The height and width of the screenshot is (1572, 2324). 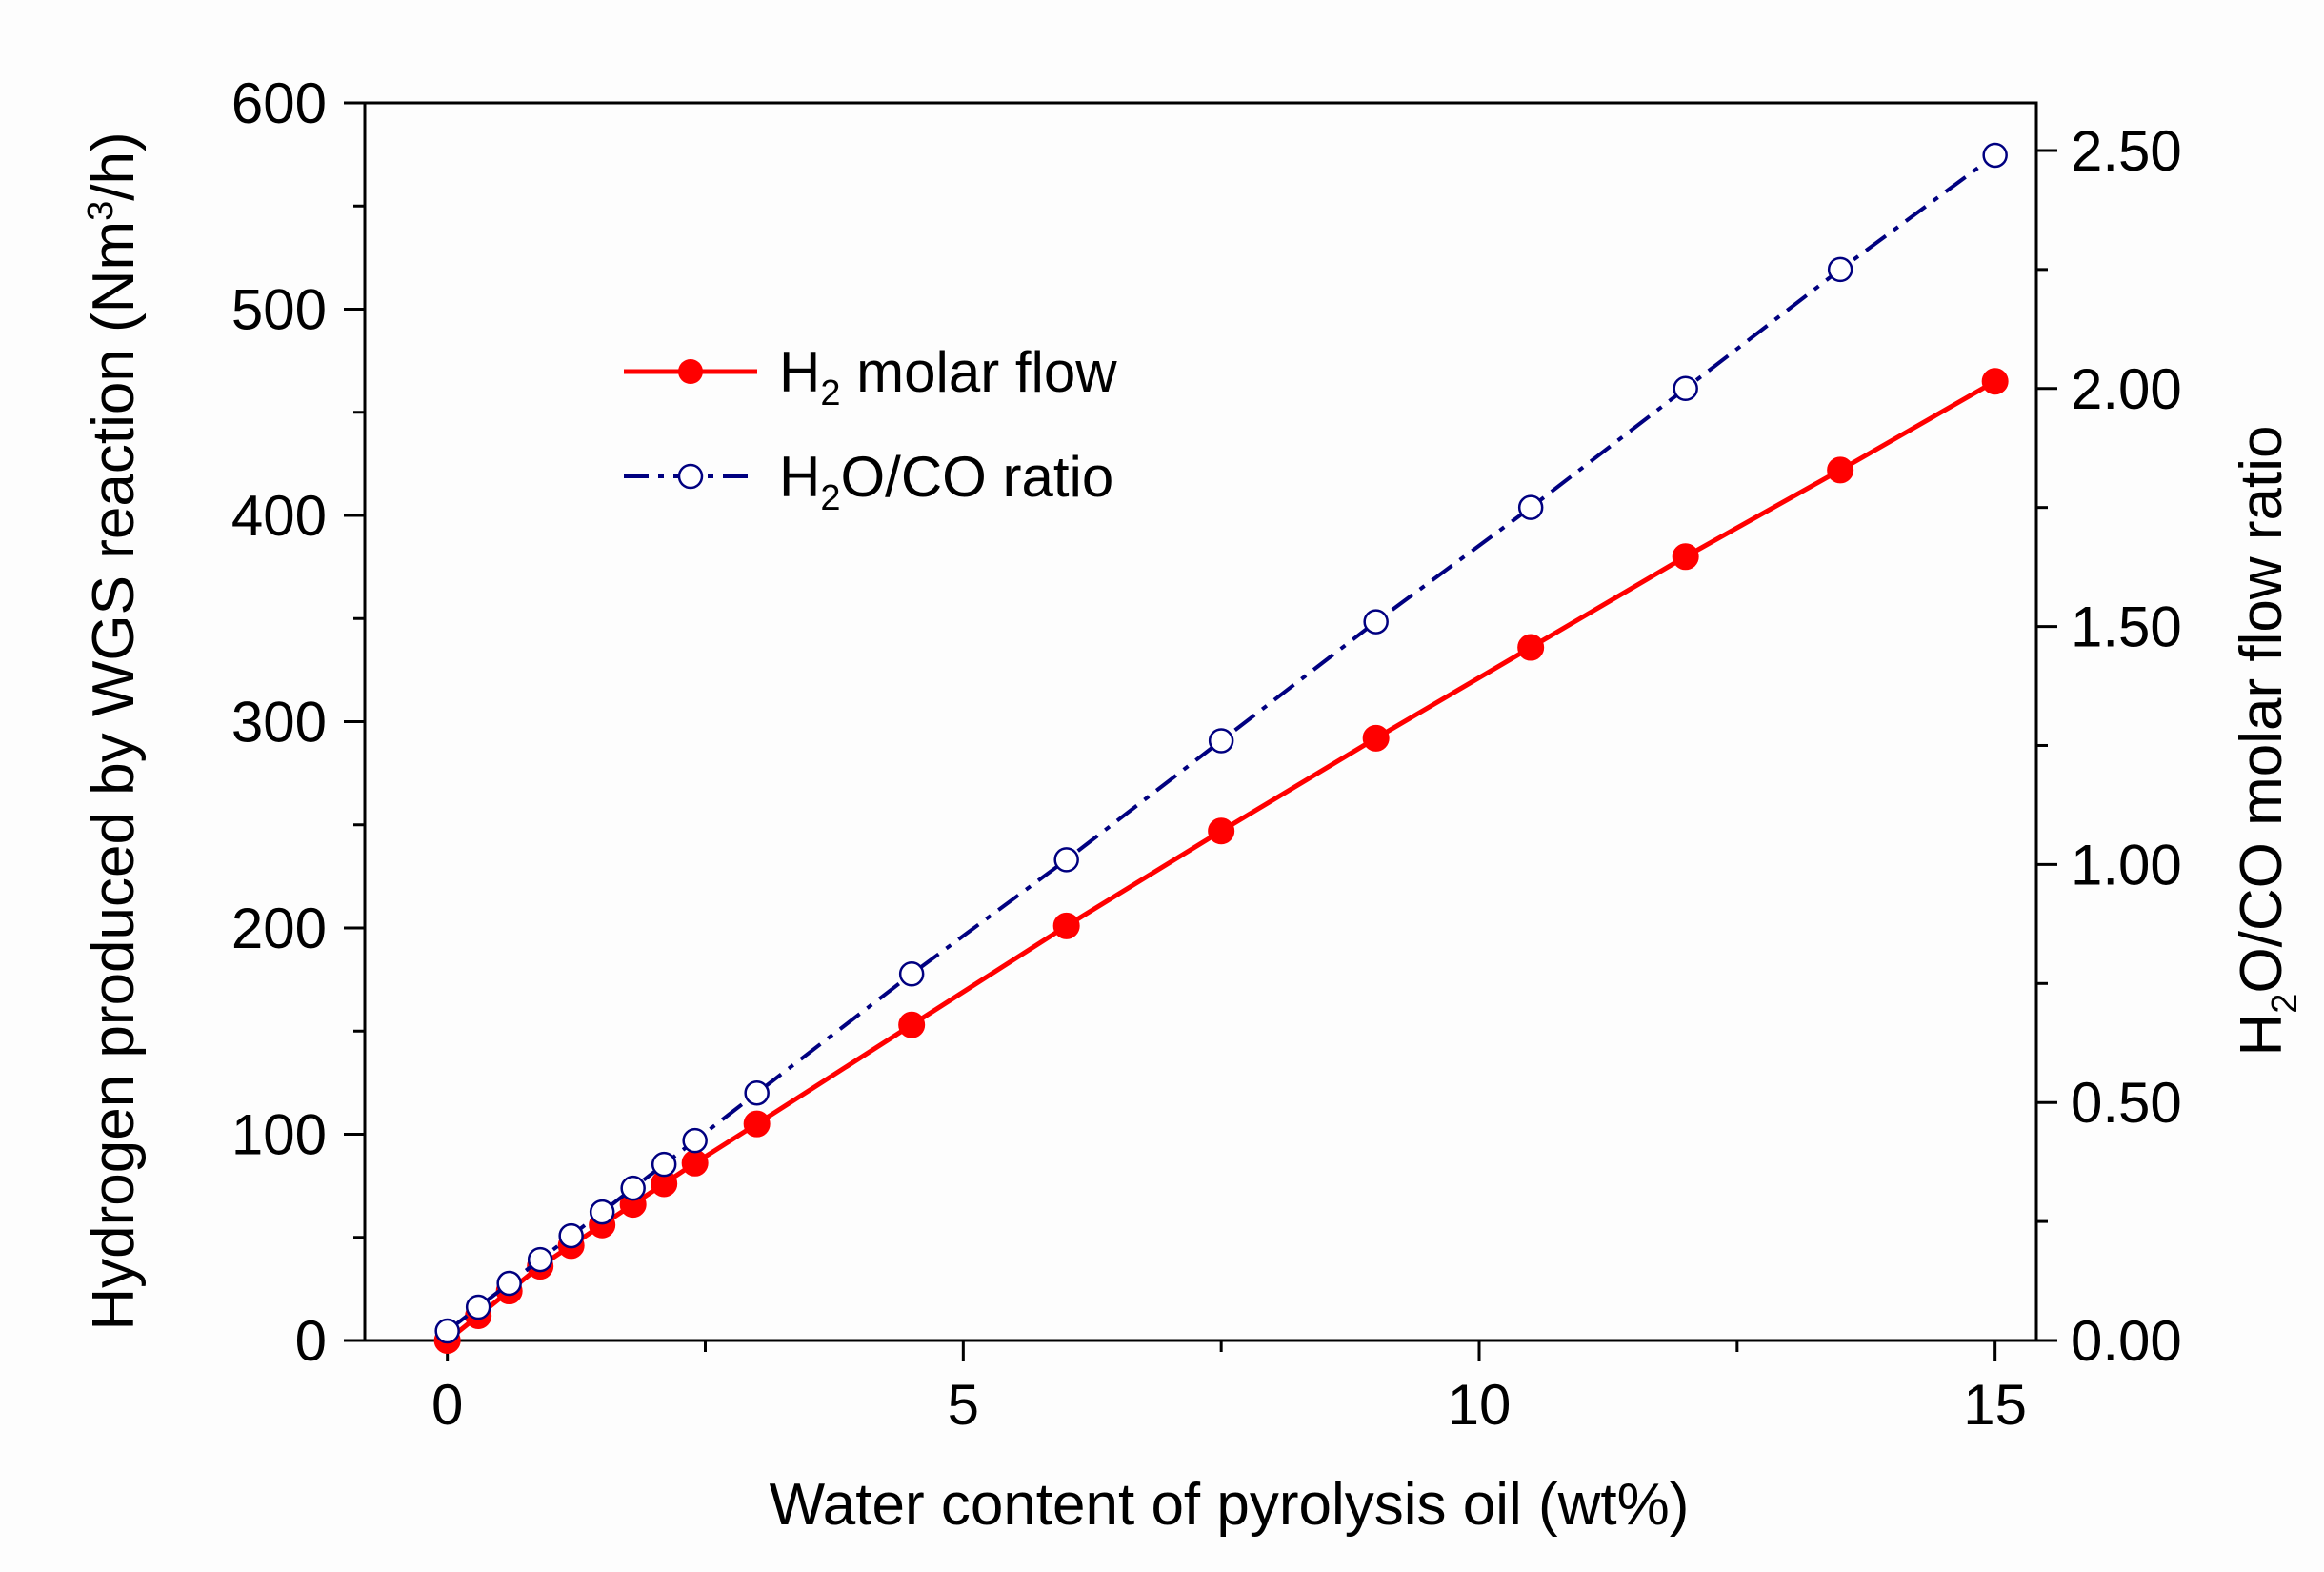 What do you see at coordinates (279, 929) in the screenshot?
I see `y-tick-label: 200` at bounding box center [279, 929].